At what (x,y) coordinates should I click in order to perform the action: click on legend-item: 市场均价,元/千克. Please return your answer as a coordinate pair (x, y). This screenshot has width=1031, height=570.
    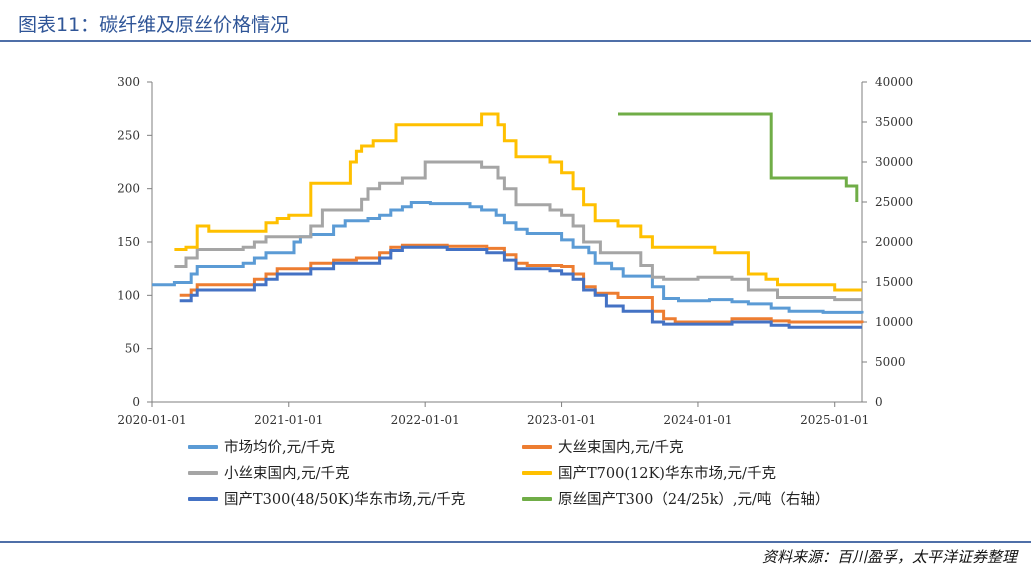
    Looking at the image, I should click on (261, 446).